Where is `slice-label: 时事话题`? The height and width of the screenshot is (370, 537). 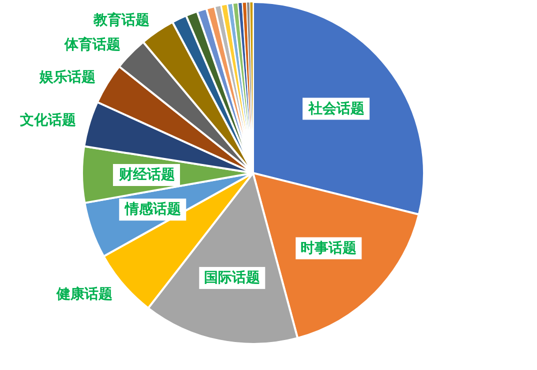
slice-label: 时事话题 is located at coordinates (328, 248).